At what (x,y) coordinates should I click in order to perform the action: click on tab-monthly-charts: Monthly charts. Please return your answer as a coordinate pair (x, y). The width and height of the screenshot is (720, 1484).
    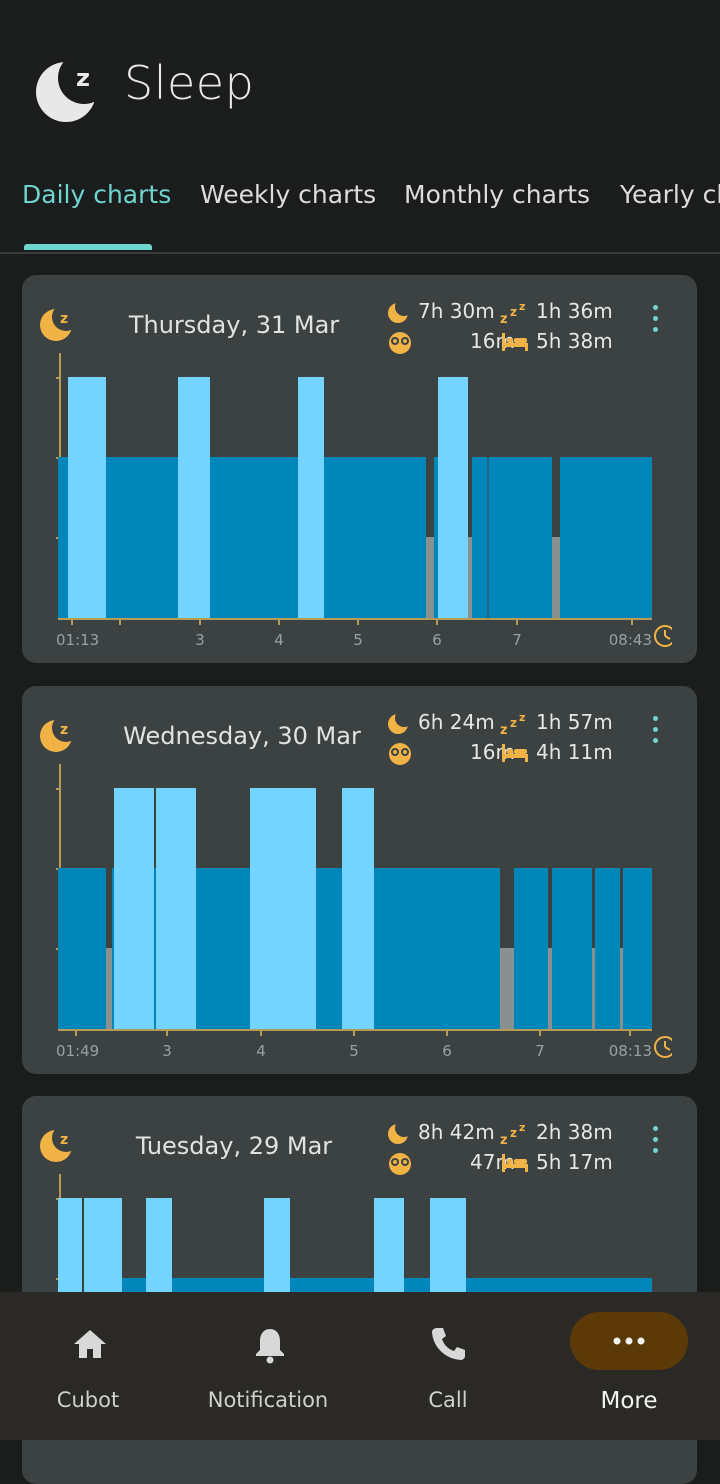
    Looking at the image, I should click on (497, 194).